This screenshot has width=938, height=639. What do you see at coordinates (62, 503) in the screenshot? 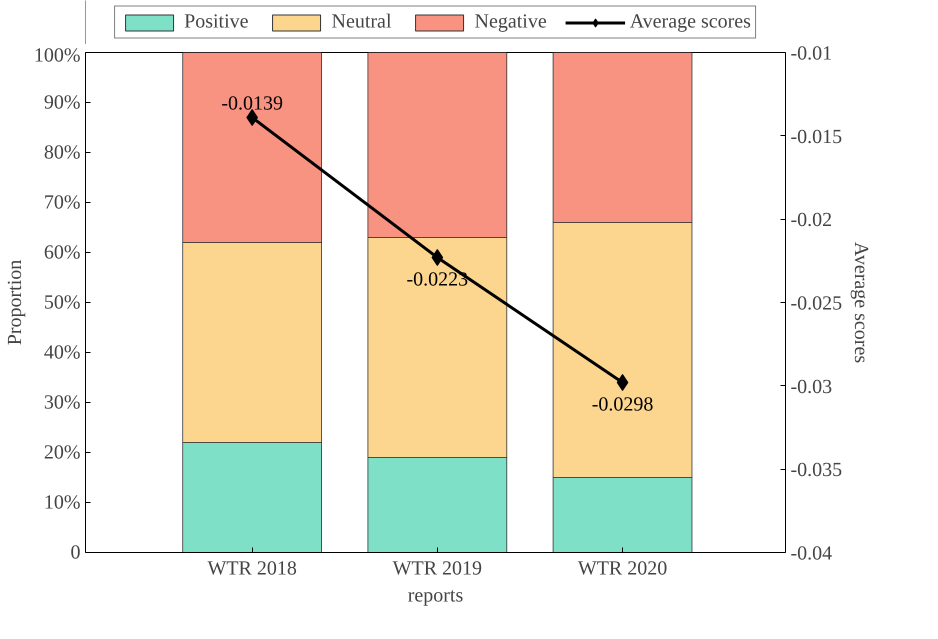
I see `y-tick-label: 10%` at bounding box center [62, 503].